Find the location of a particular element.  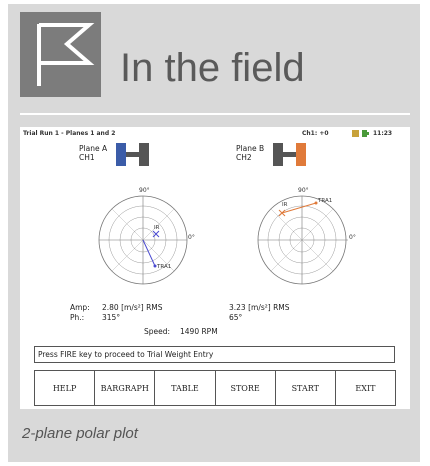

softkey-bar: HELP BARGRAPH TABLE STORE START EXIT is located at coordinates (215, 388).